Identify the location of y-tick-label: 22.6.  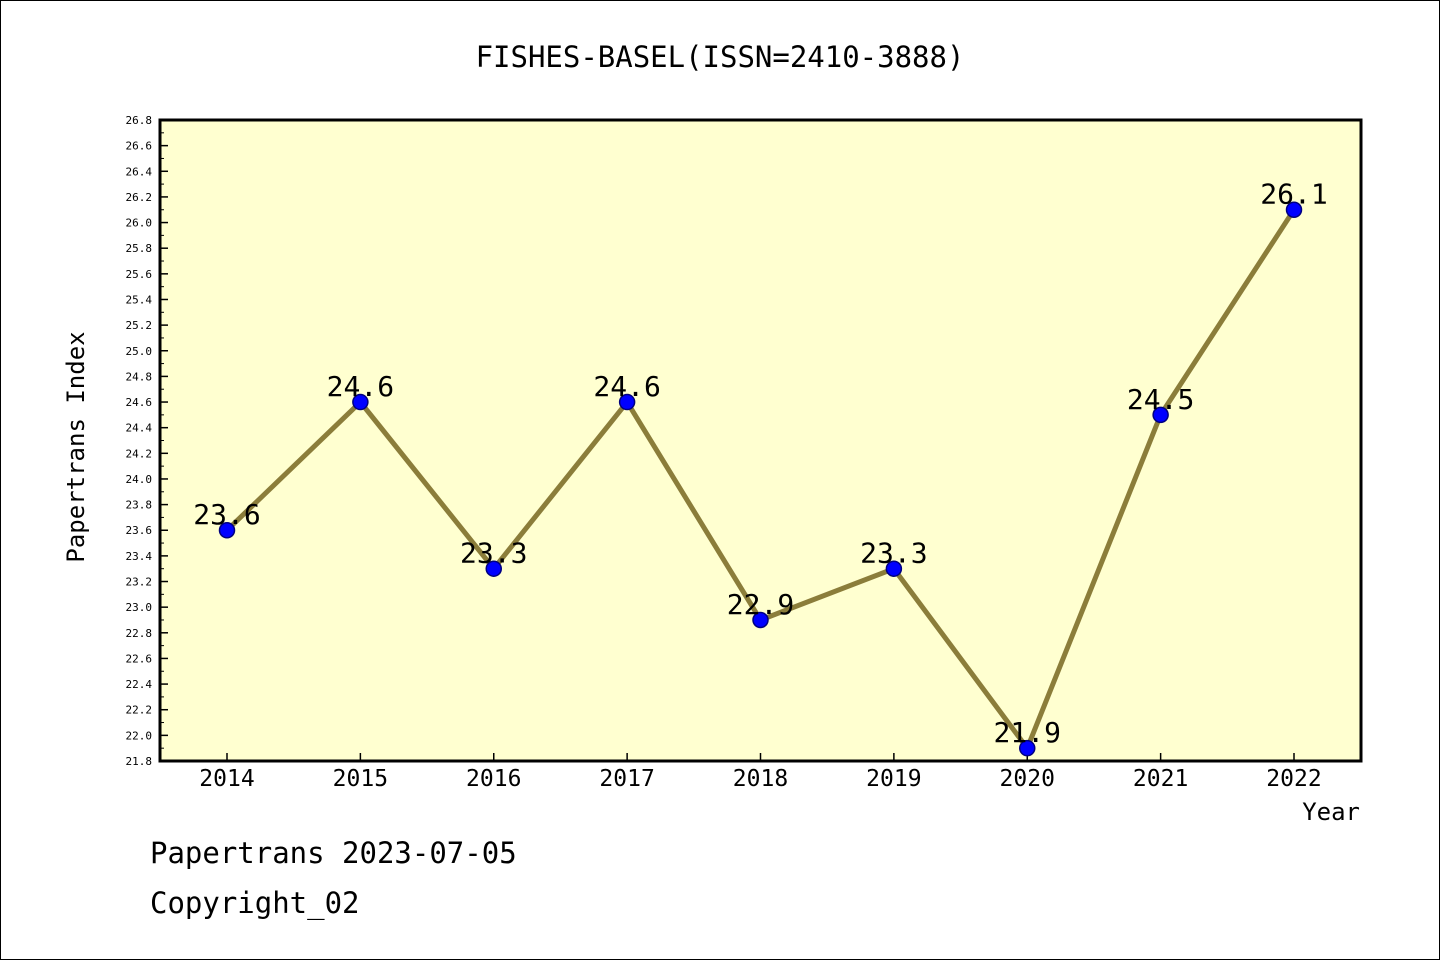
(139, 658).